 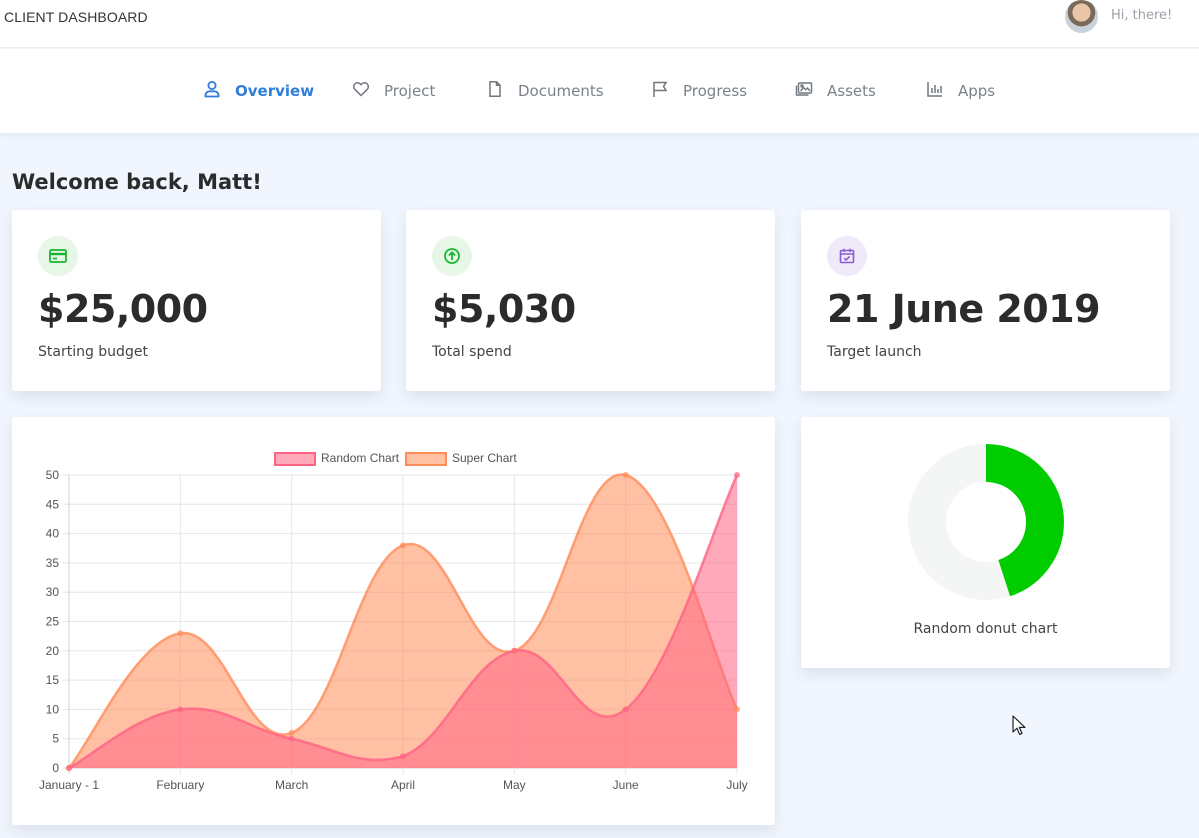 I want to click on document-icon, so click(x=495, y=91).